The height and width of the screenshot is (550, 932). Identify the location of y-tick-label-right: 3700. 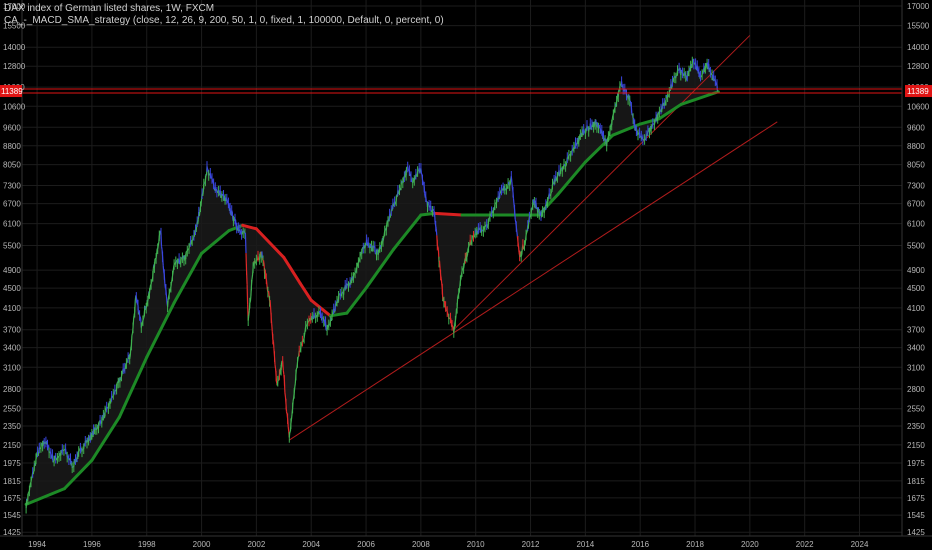
(916, 330).